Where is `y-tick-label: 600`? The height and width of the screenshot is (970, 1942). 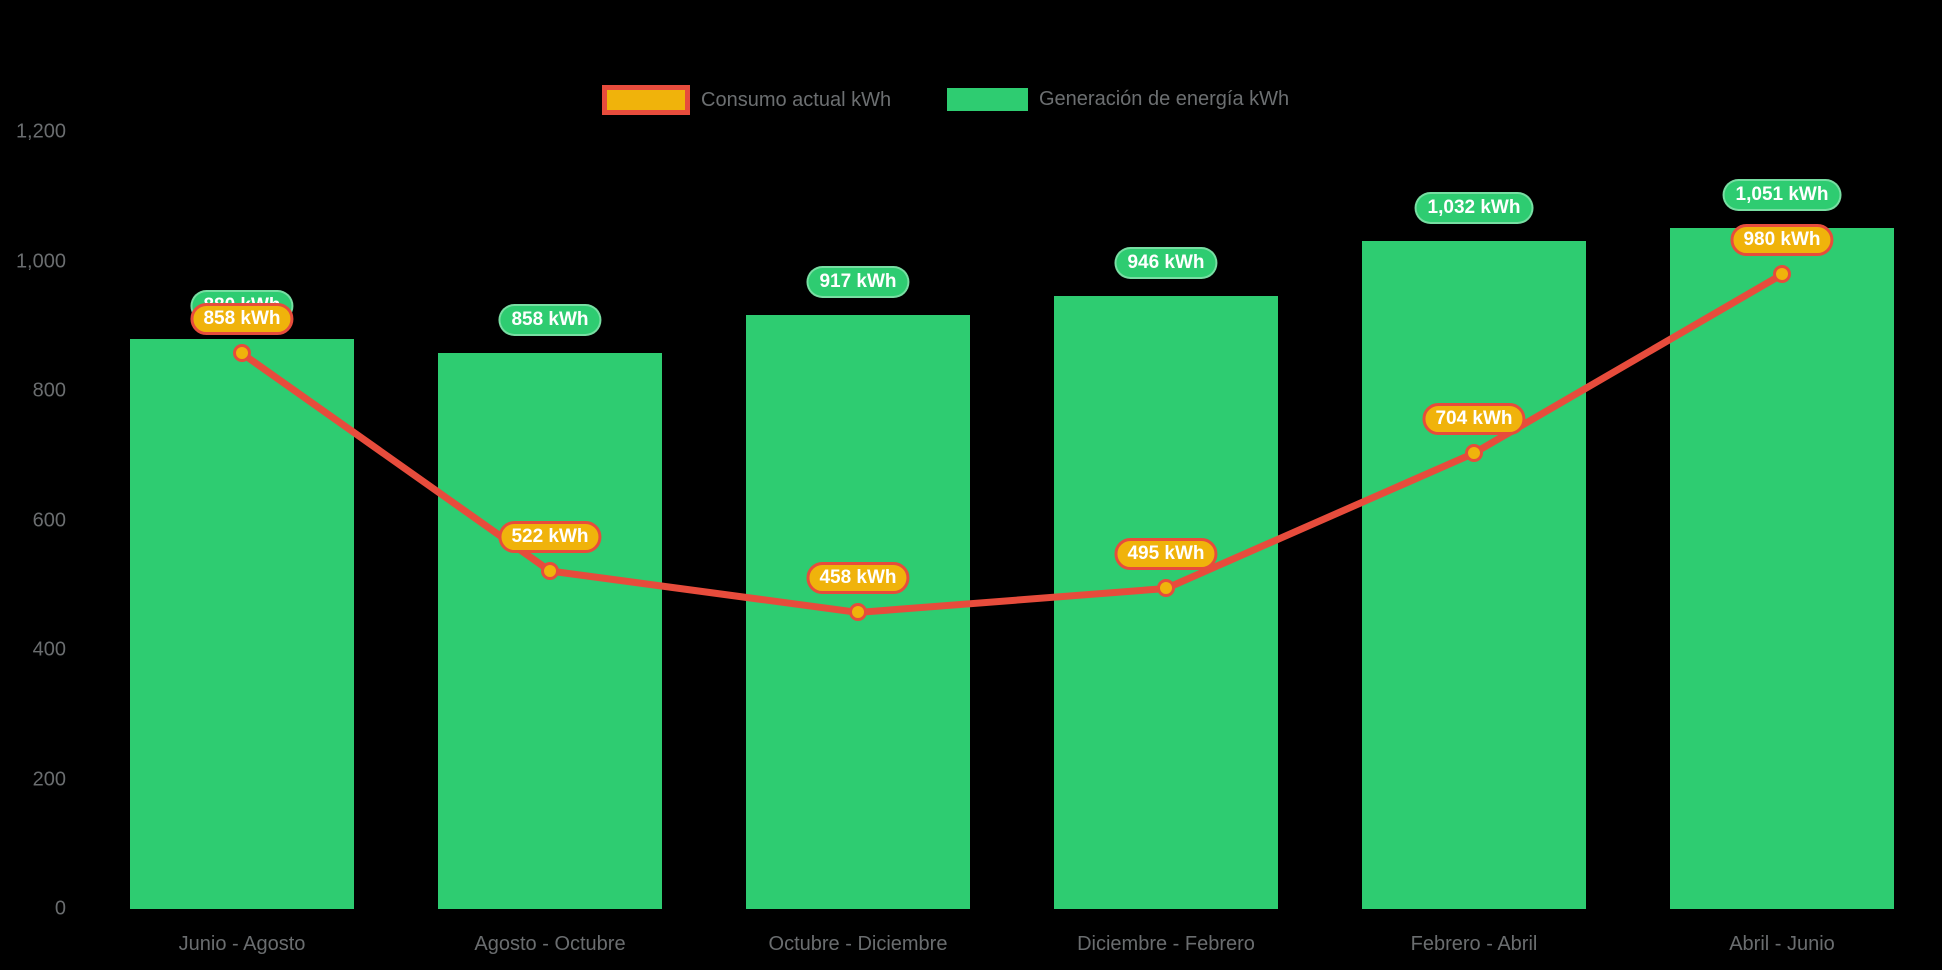
y-tick-label: 600 is located at coordinates (49, 520).